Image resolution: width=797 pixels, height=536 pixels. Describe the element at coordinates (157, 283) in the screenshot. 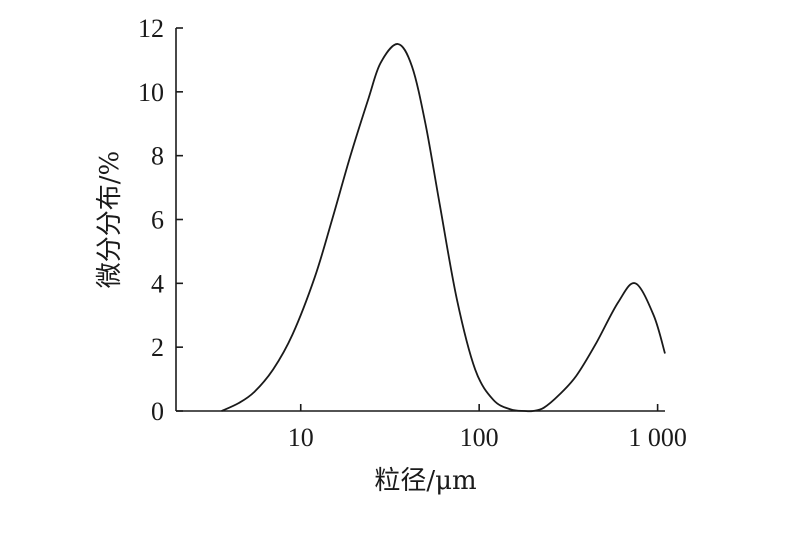

I see `y-tick-label: 4` at that location.